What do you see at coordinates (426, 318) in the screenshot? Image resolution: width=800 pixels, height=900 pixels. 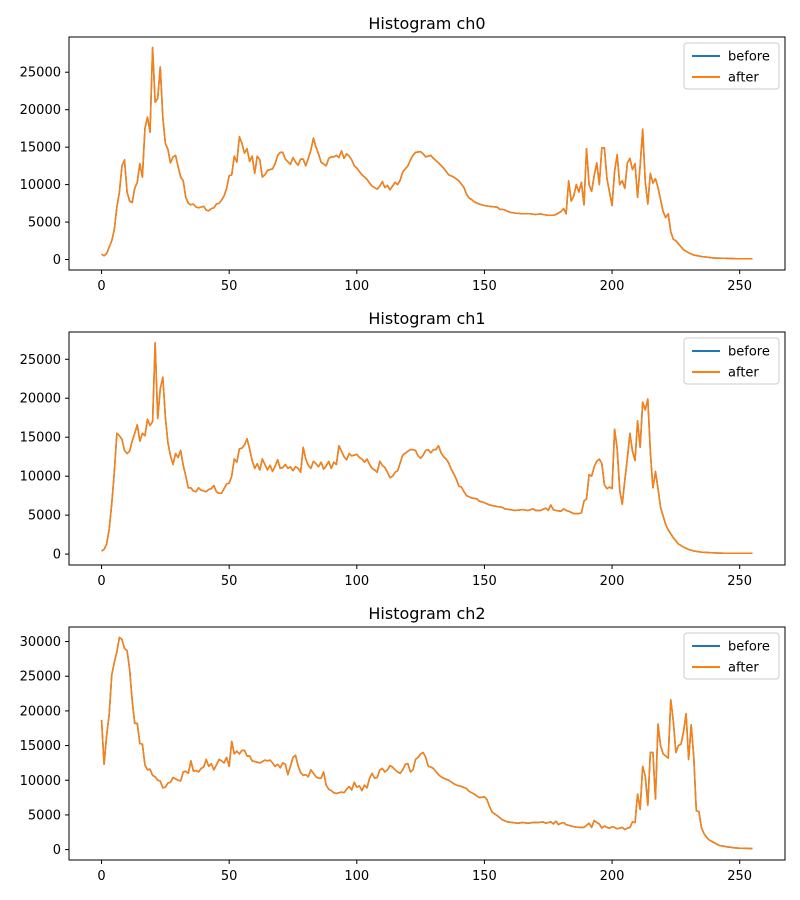 I see `subplot-title: Histogram ch1` at bounding box center [426, 318].